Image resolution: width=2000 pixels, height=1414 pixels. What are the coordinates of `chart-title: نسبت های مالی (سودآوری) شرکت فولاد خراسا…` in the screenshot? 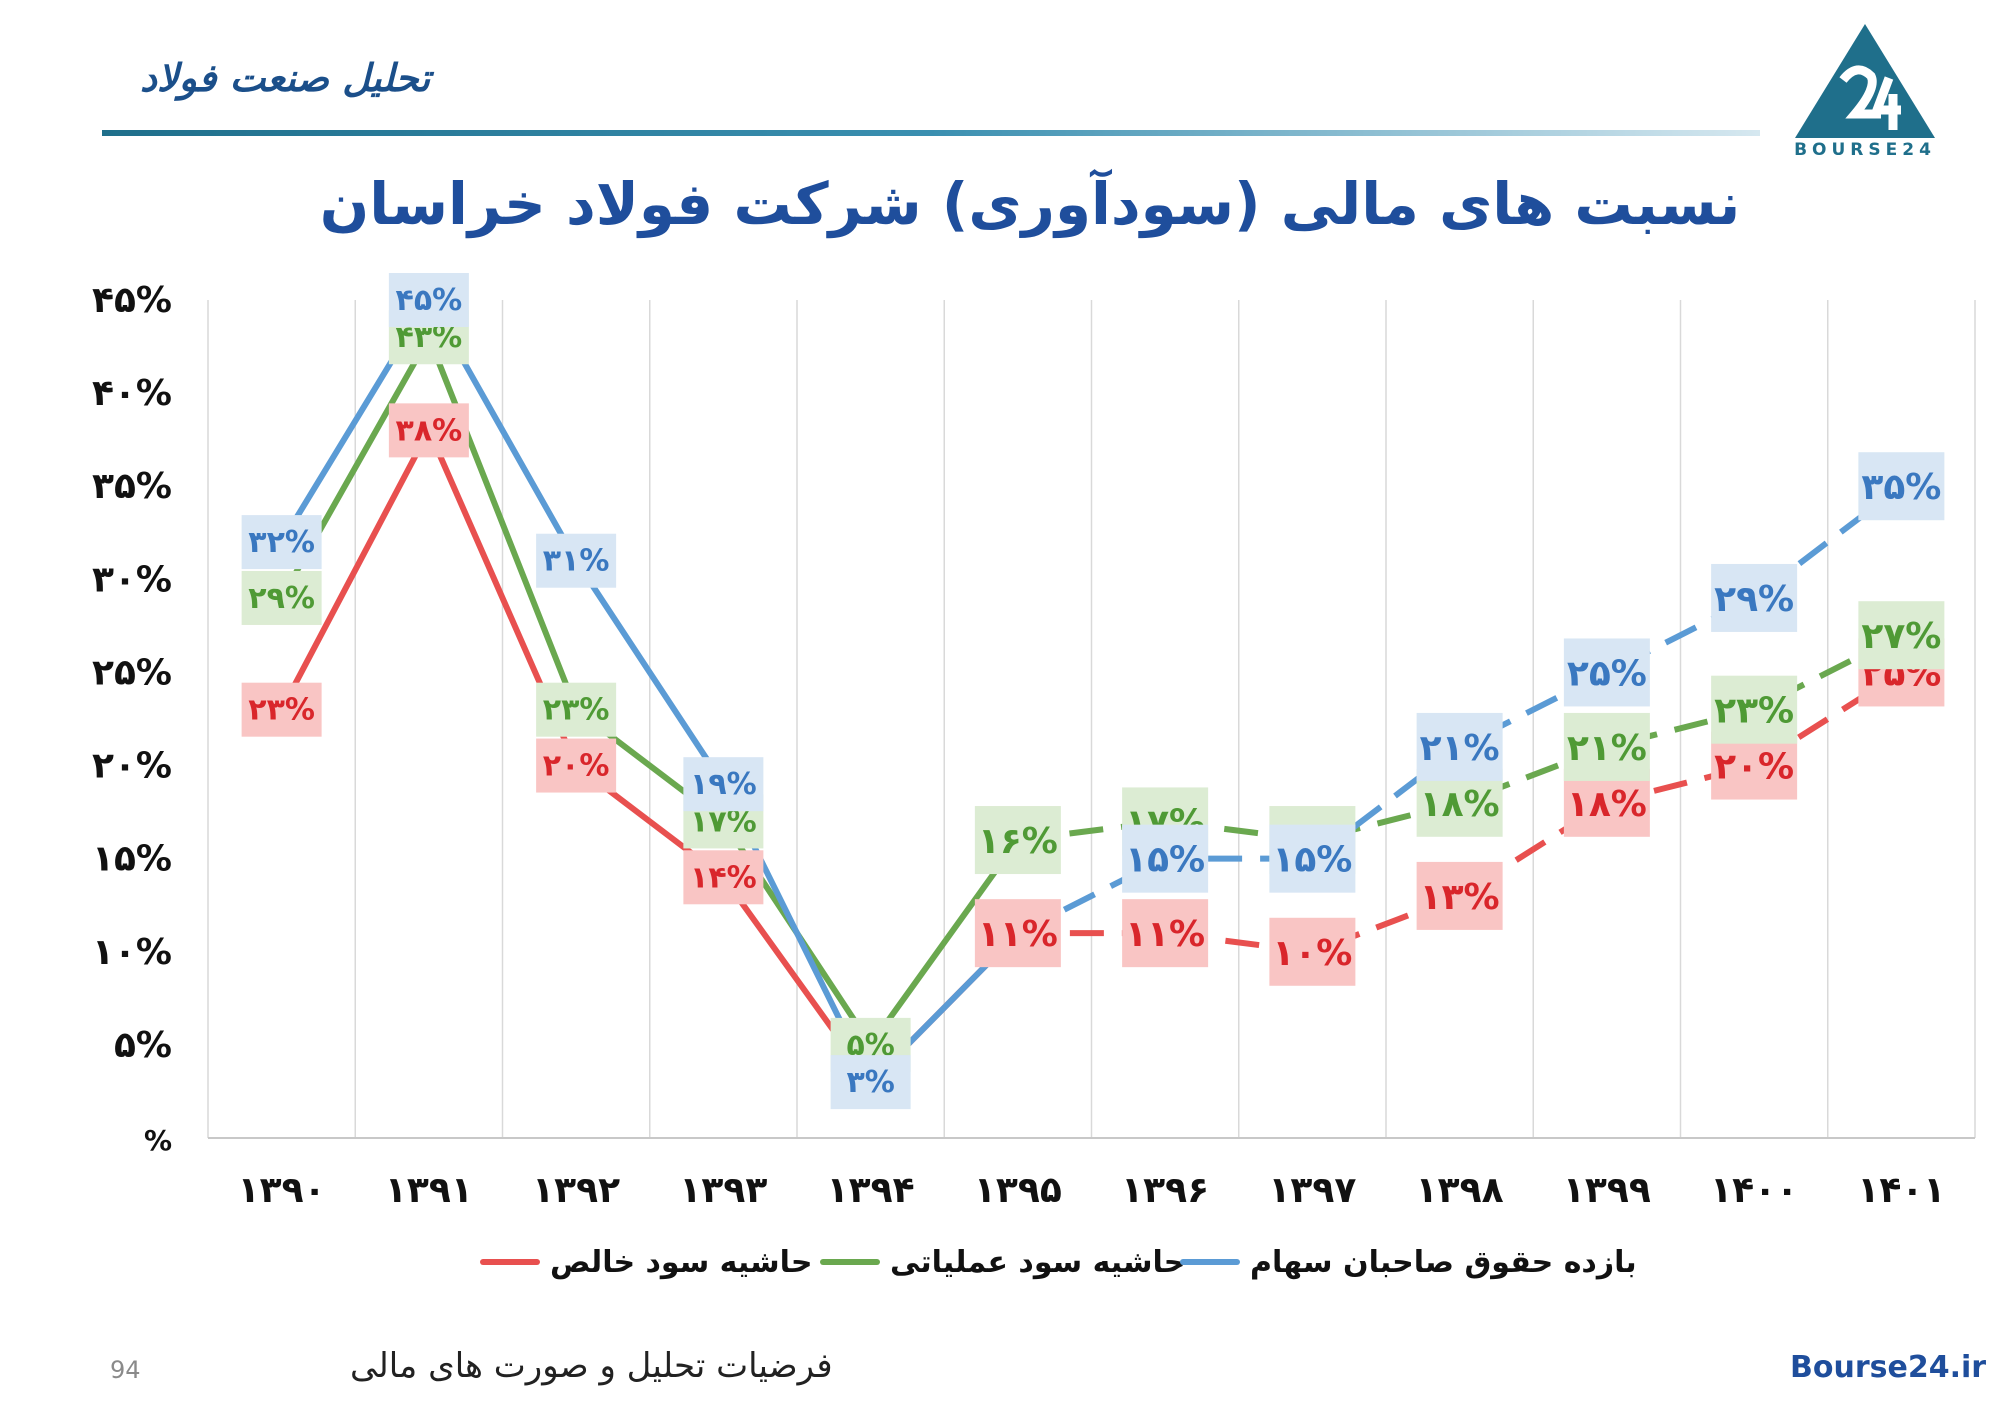 It's located at (1030, 204).